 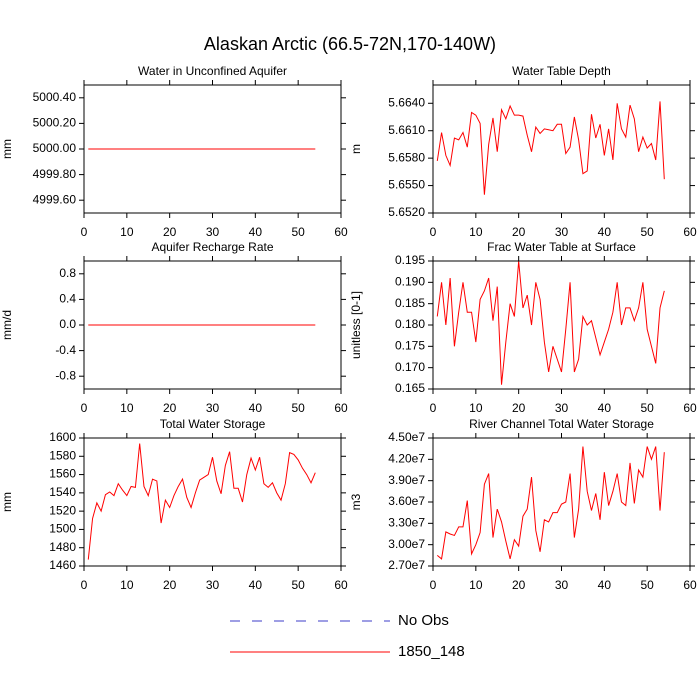 What do you see at coordinates (406, 459) in the screenshot?
I see `y-tick-label: 4.20e7` at bounding box center [406, 459].